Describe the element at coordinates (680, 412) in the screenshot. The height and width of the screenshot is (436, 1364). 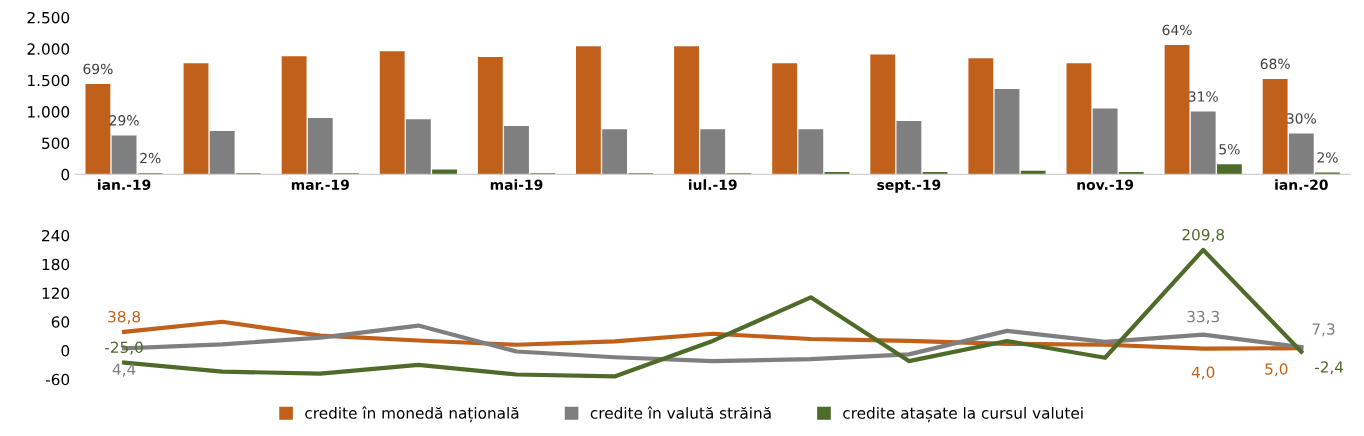
I see `legend-label: credite în valută străină` at that location.